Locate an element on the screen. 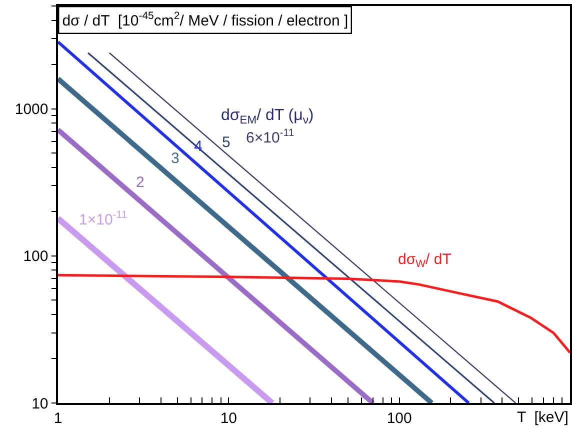 Image resolution: width=575 pixels, height=433 pixels. series-label: 6×10$^{-11}$ is located at coordinates (270, 136).